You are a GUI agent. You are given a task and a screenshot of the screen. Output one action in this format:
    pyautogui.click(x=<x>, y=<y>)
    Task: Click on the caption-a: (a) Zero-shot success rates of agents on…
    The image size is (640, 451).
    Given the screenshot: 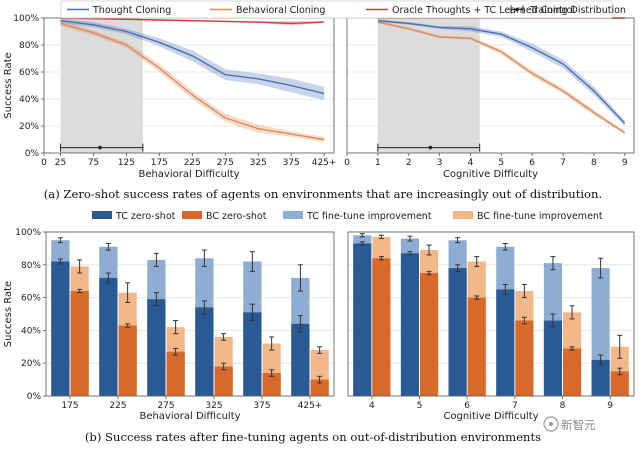 What is the action you would take?
    pyautogui.click(x=323, y=194)
    